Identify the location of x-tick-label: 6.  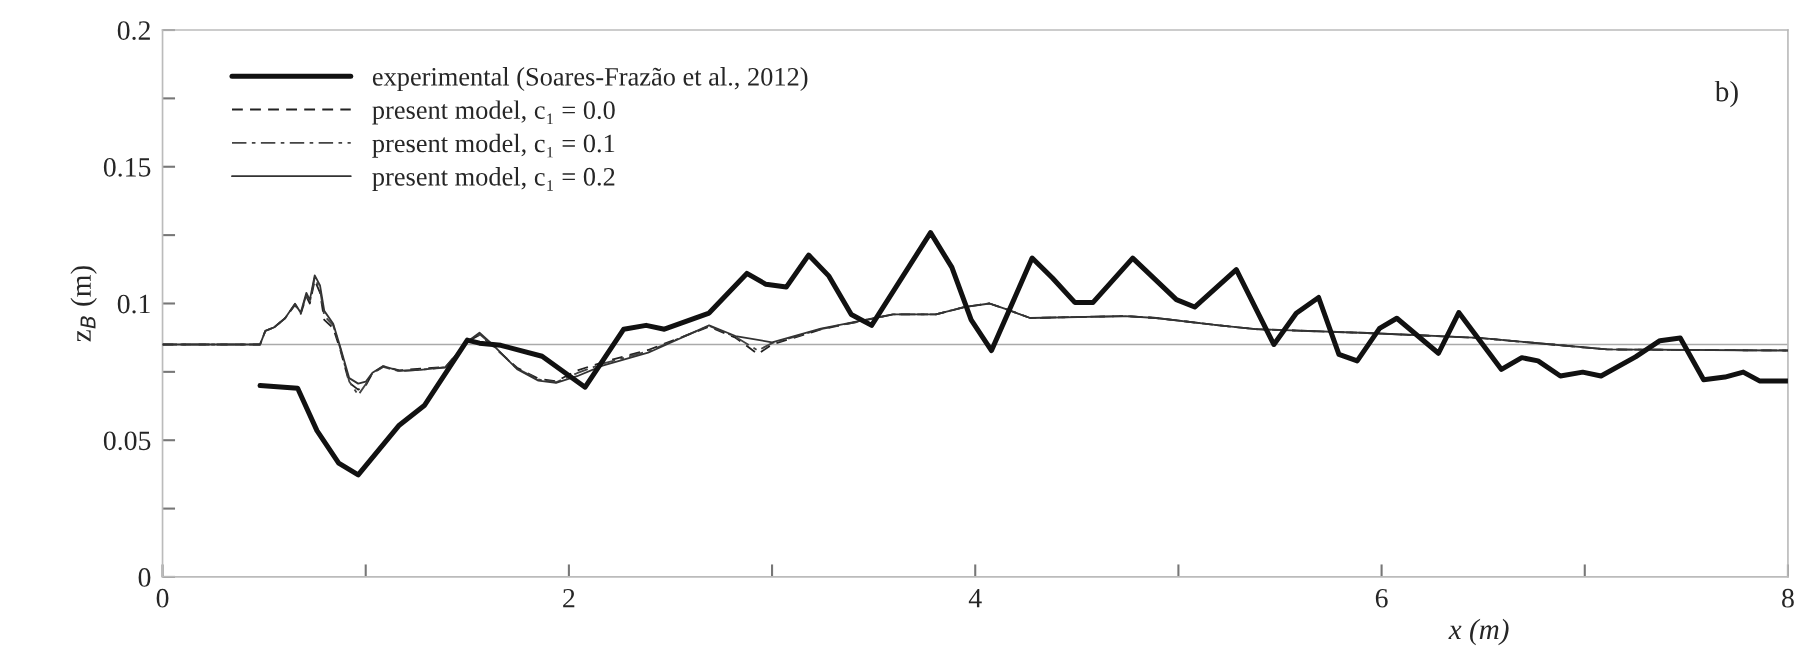
(1381, 598).